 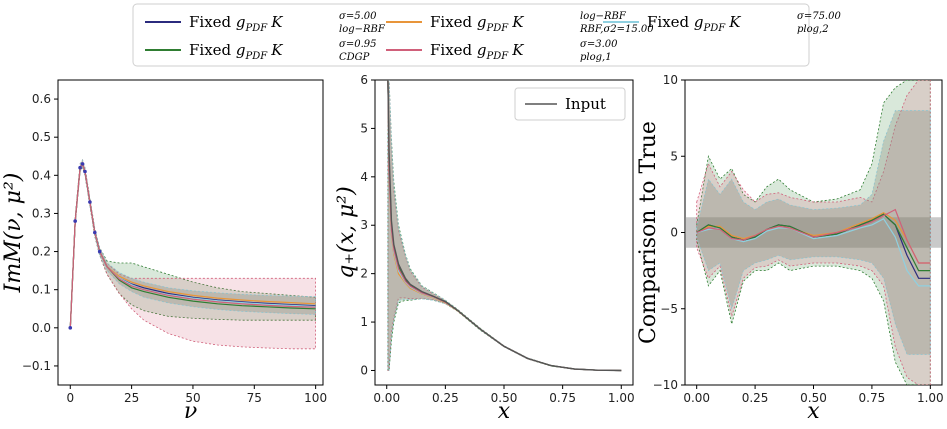 What do you see at coordinates (670, 80) in the screenshot?
I see `y-tick-label: 10` at bounding box center [670, 80].